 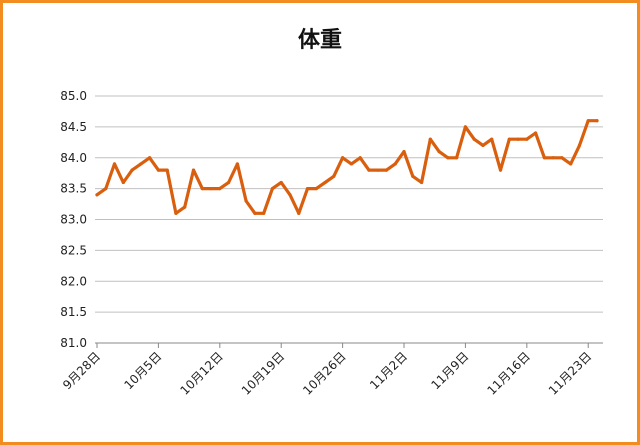 What do you see at coordinates (570, 373) in the screenshot?
I see `x-tick-label: 11月23日` at bounding box center [570, 373].